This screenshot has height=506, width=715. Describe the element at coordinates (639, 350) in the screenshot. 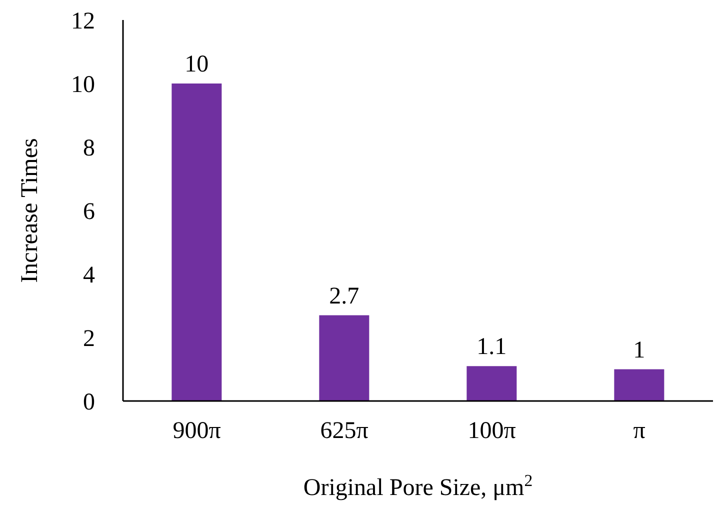

I see `data-label: 1` at that location.